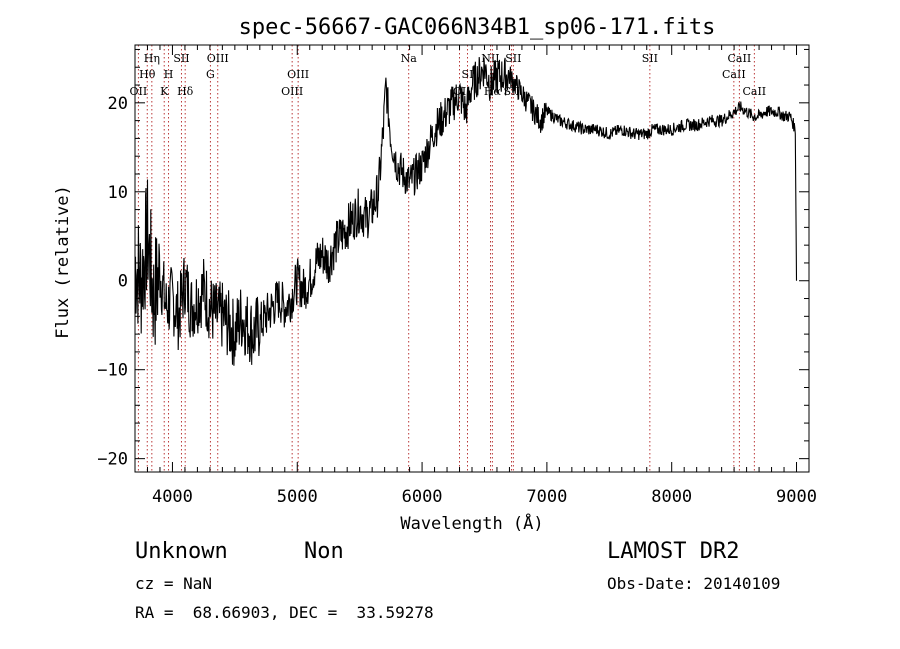 Image resolution: width=900 pixels, height=649 pixels. I want to click on line-label-6: Hδ, so click(185, 91).